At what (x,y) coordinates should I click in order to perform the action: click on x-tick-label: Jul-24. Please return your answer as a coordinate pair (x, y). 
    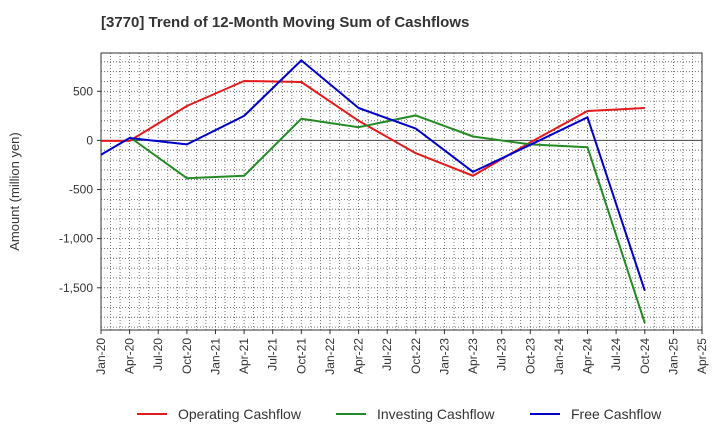
    Looking at the image, I should click on (616, 354).